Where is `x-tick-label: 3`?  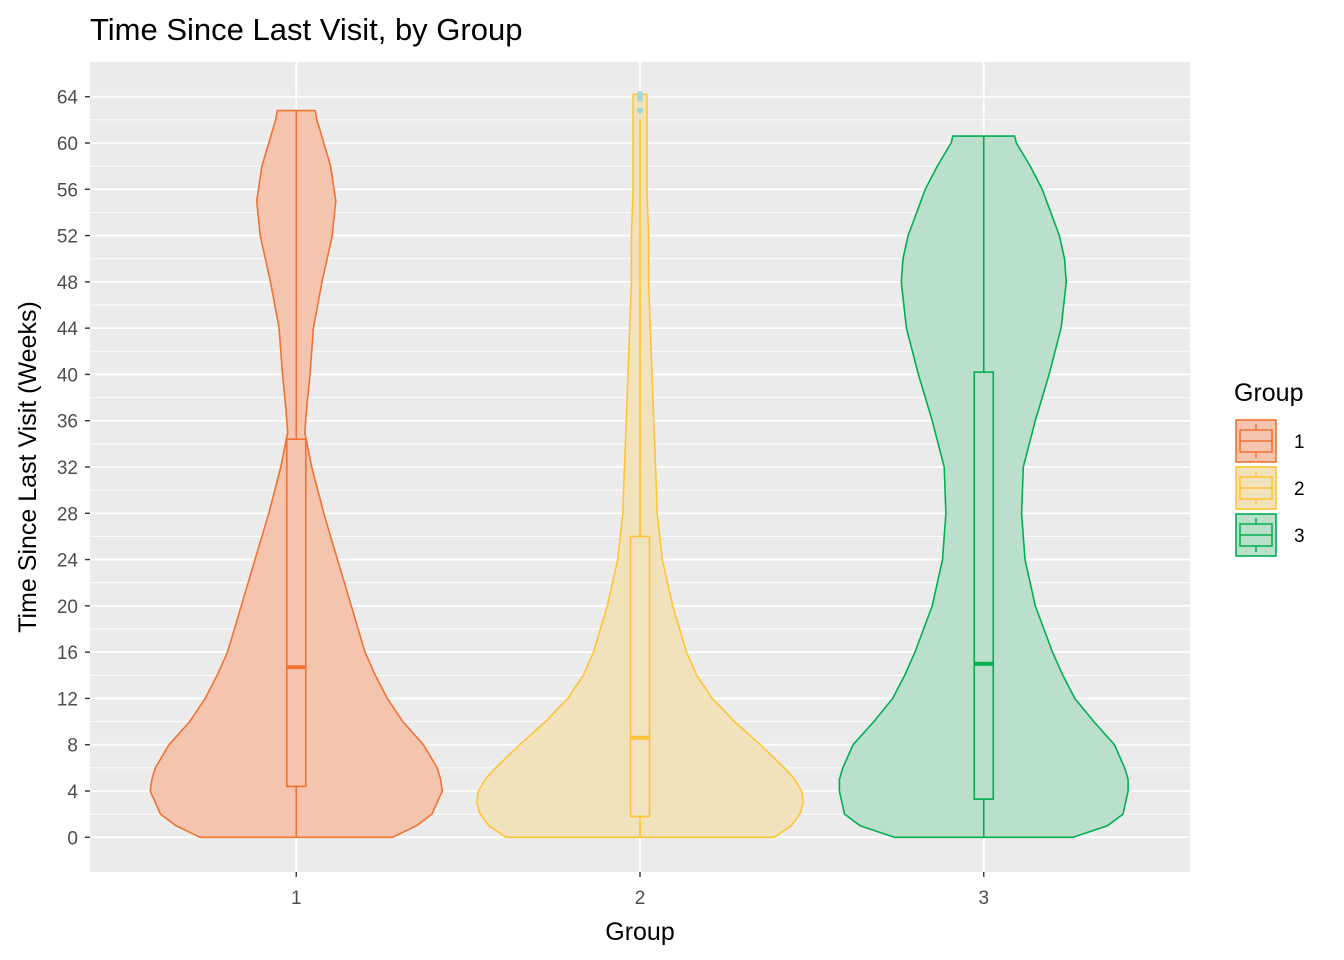
x-tick-label: 3 is located at coordinates (983, 898).